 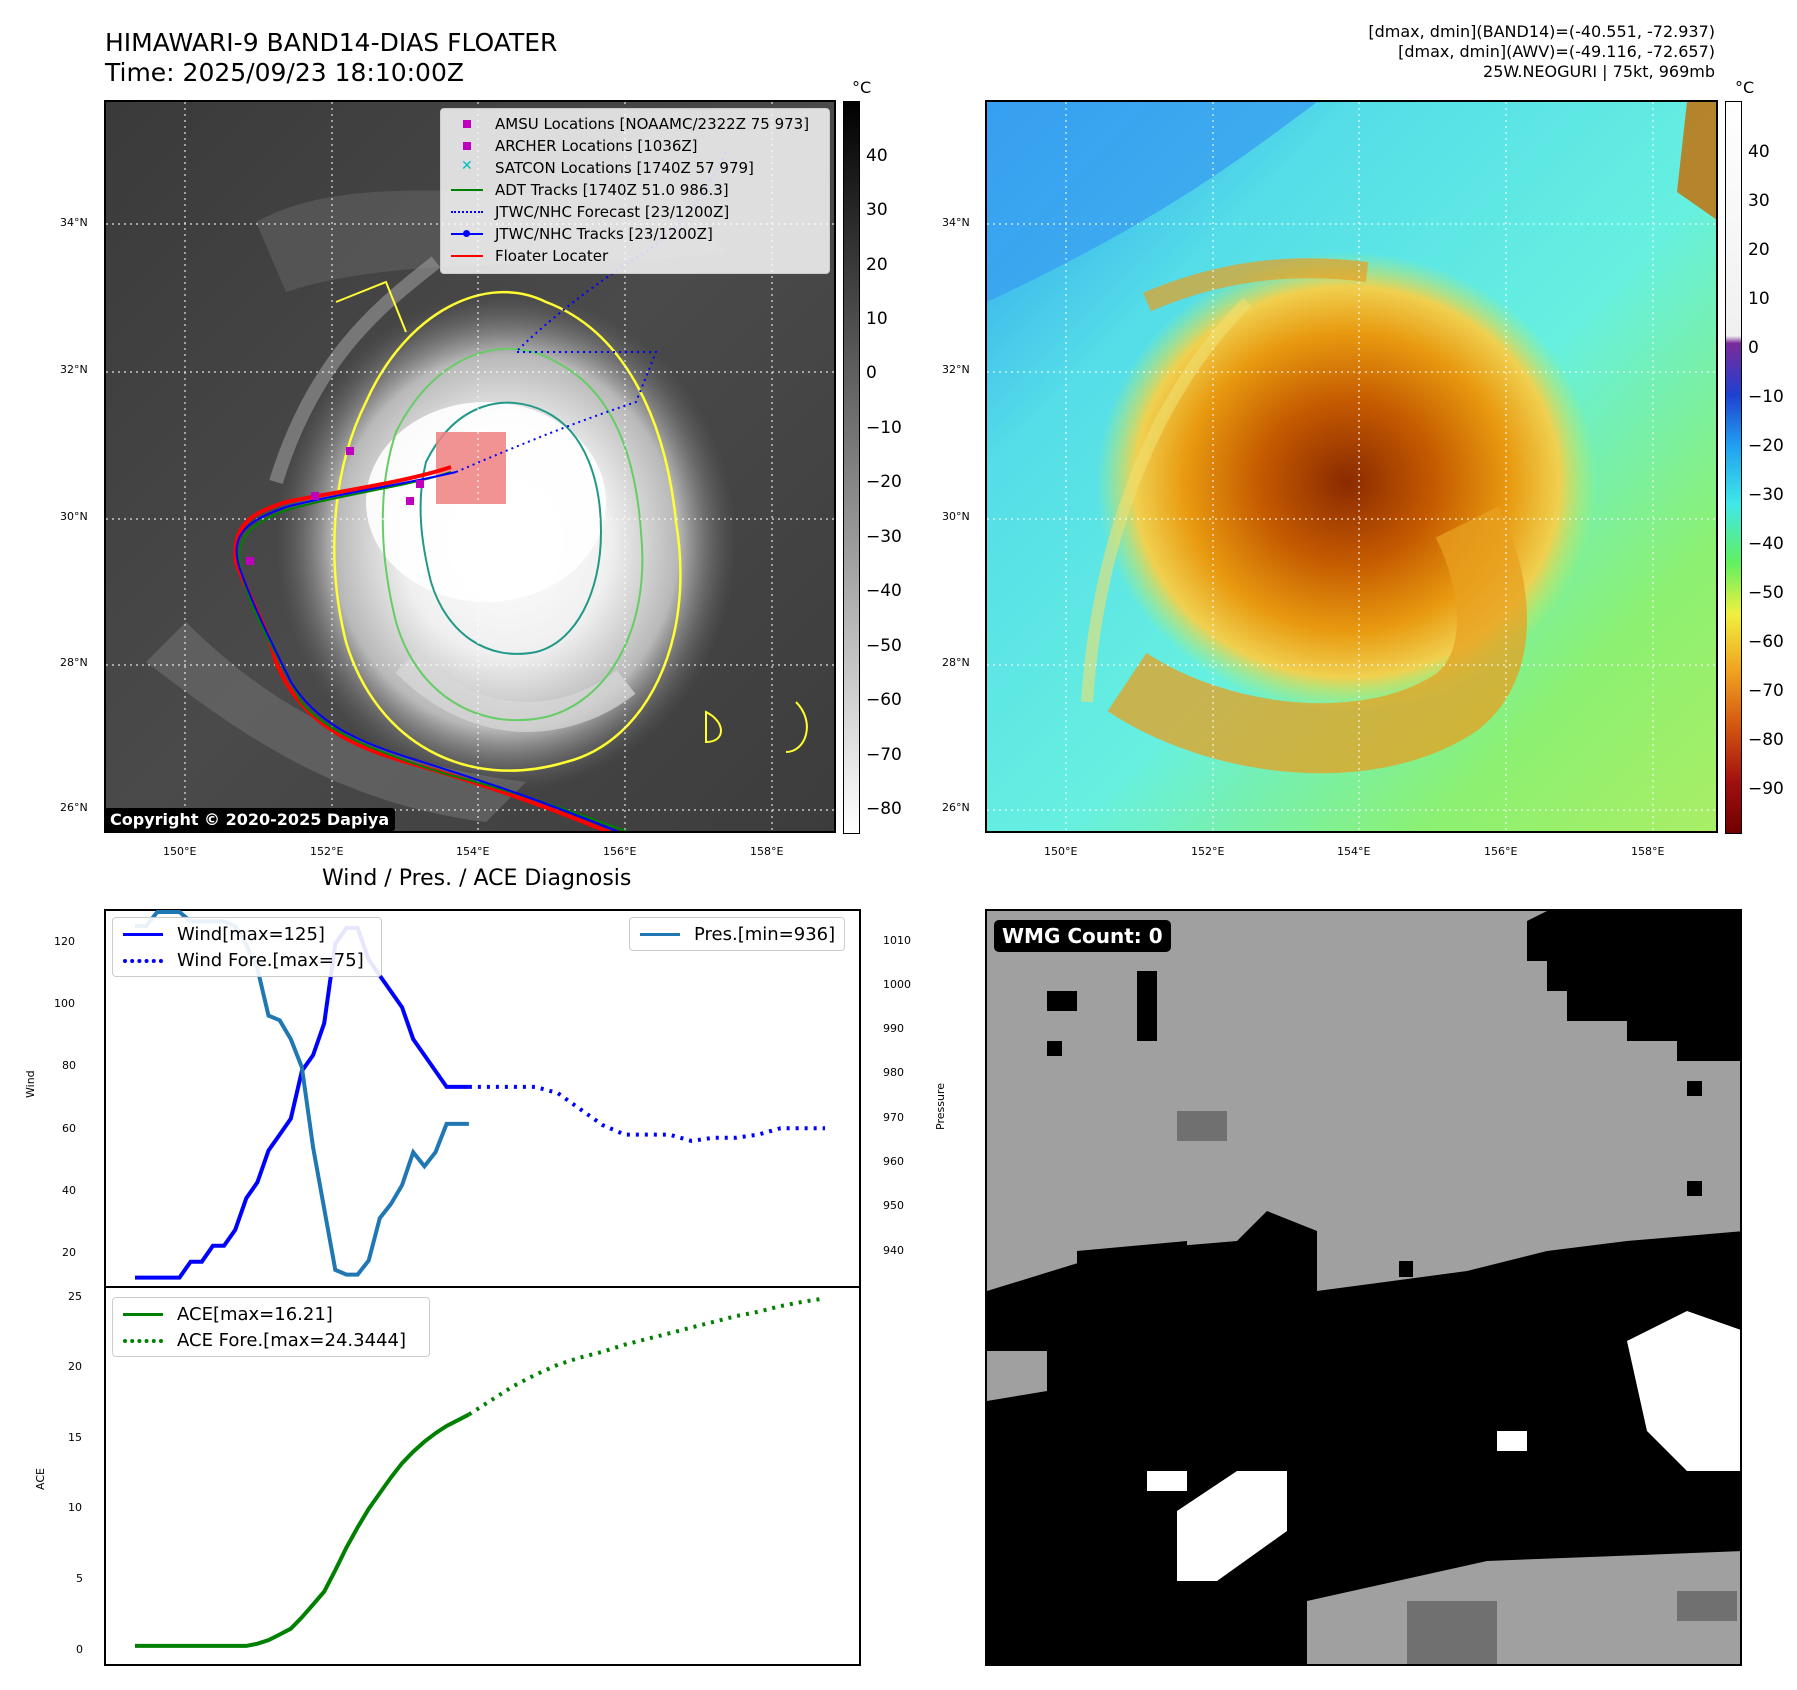 I want to click on pressure-tick: 1000, so click(x=897, y=984).